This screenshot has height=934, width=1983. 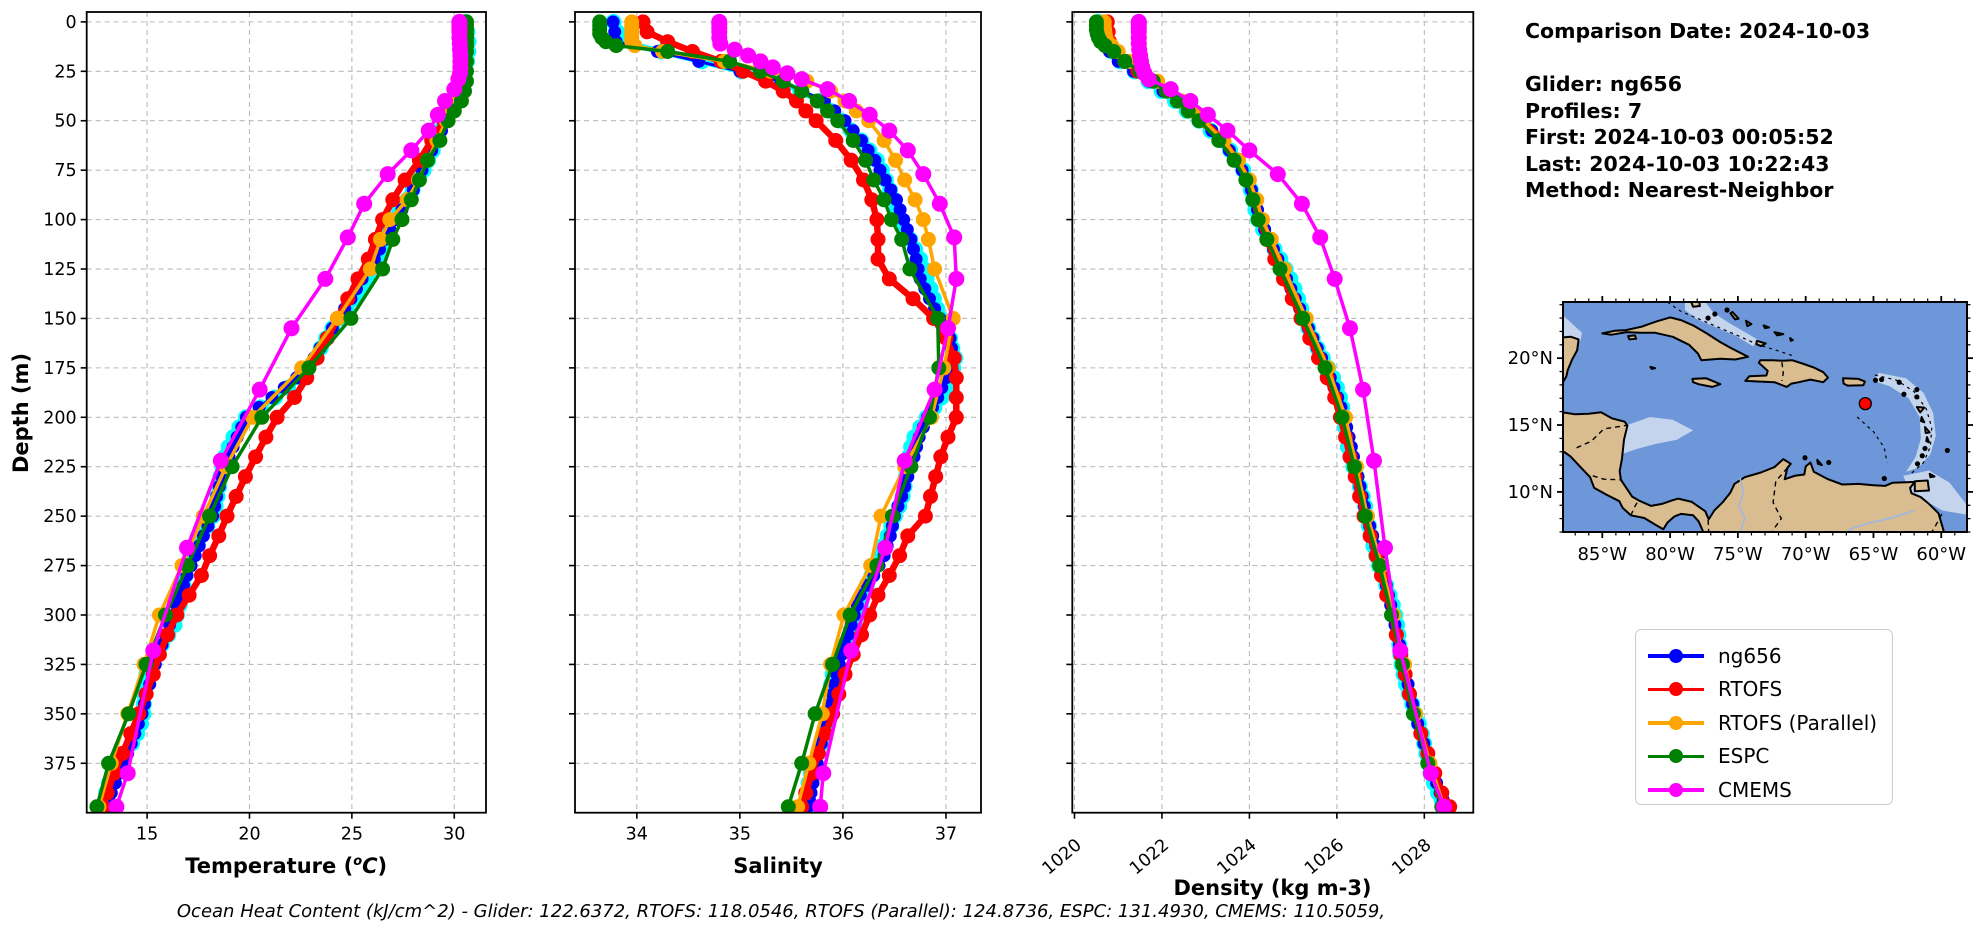 What do you see at coordinates (1676, 655) in the screenshot?
I see `legend-marker-ng656` at bounding box center [1676, 655].